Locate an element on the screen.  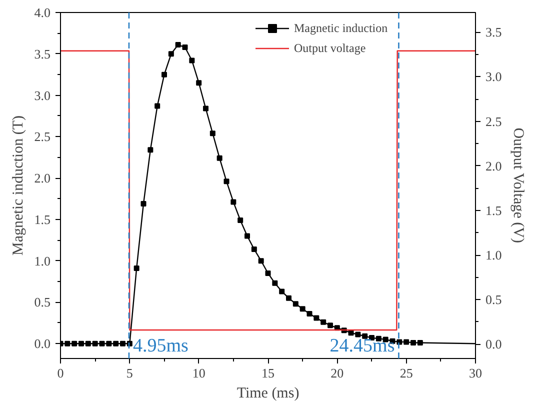
x-tick-label: 30 is located at coordinates (475, 373).